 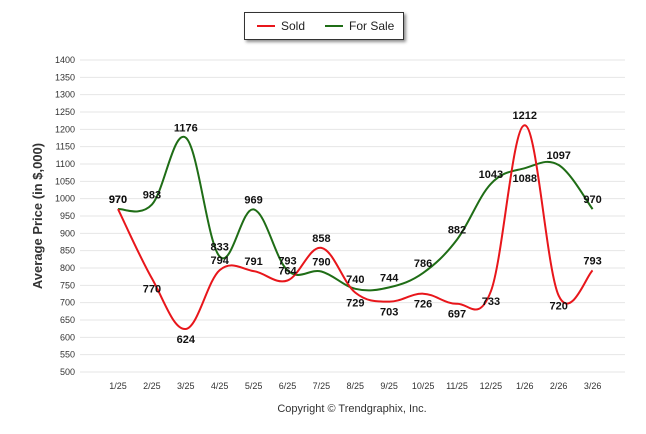 I want to click on data-label-sold: 703, so click(x=389, y=313).